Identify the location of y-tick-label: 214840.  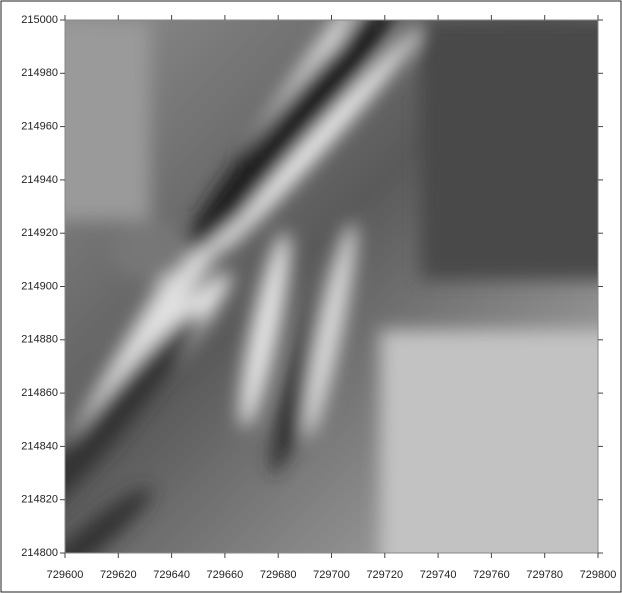
(39, 446).